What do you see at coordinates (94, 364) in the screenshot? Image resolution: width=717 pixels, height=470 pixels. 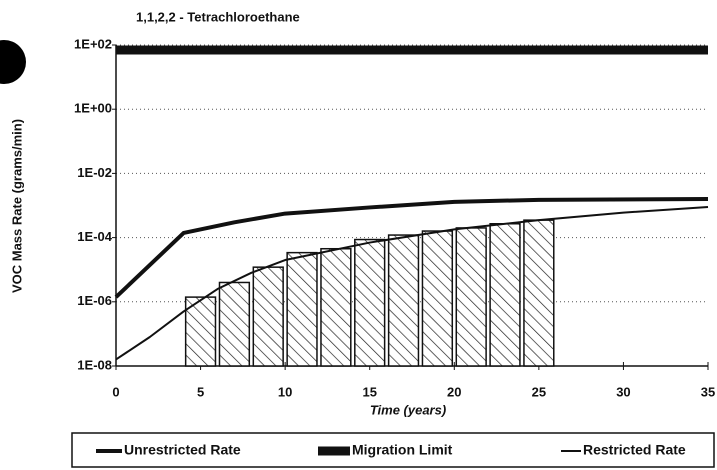 I see `y-tick-label: 1E-08` at bounding box center [94, 364].